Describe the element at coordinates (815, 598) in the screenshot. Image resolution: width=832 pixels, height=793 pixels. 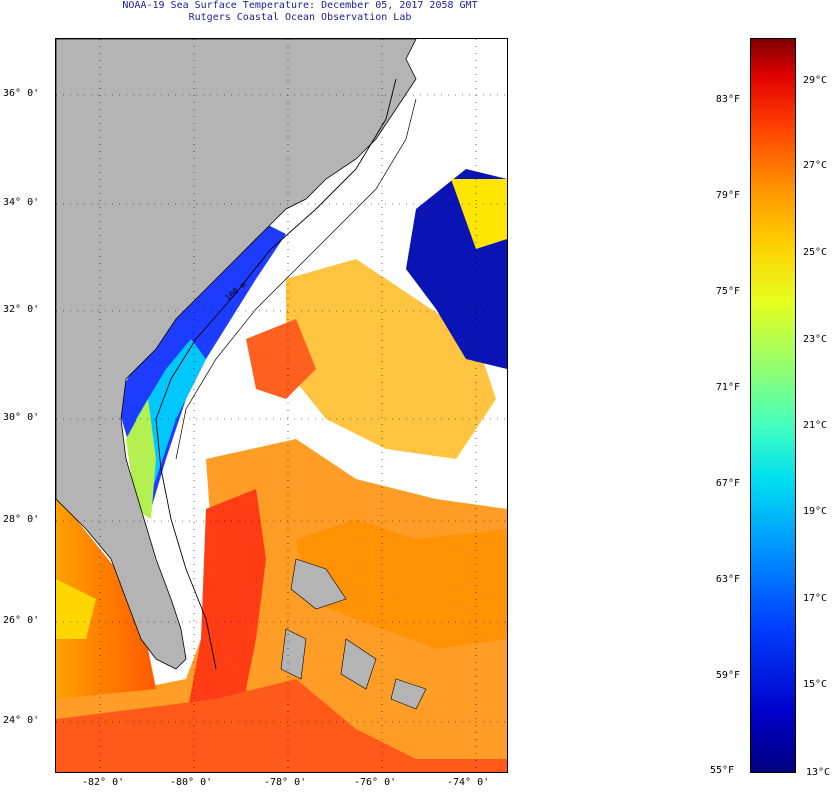
I see `colorbar-c-17: 17°C` at that location.